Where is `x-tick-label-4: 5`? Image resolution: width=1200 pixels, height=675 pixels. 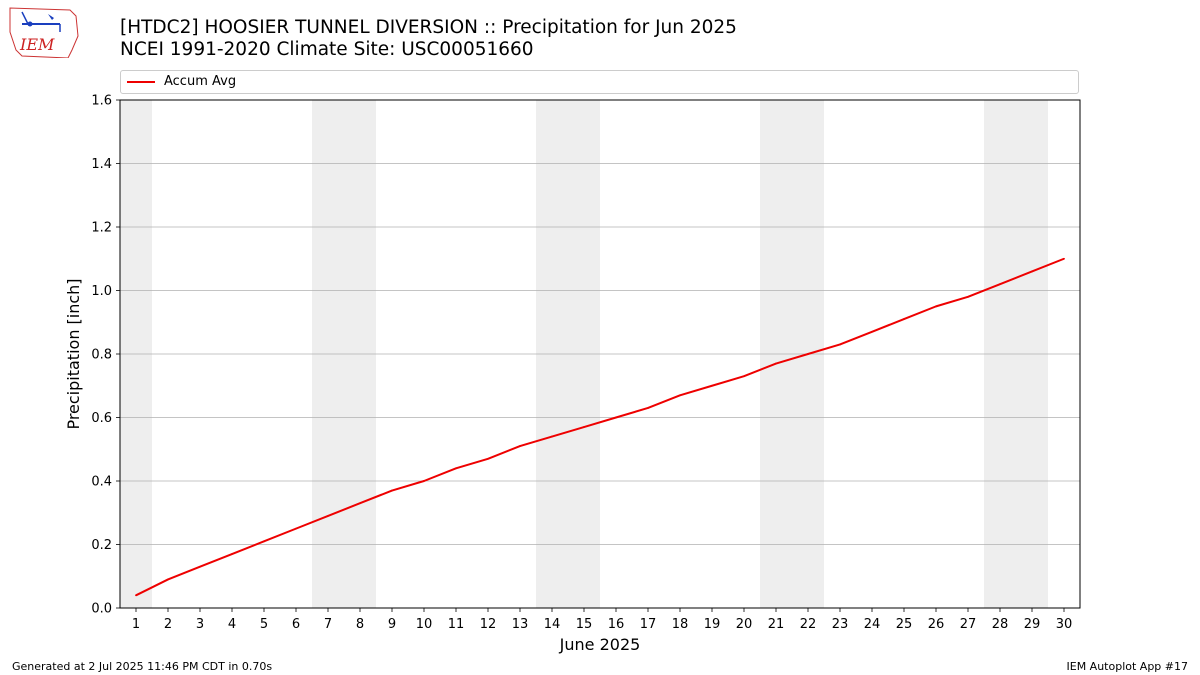 x-tick-label-4: 5 is located at coordinates (264, 624).